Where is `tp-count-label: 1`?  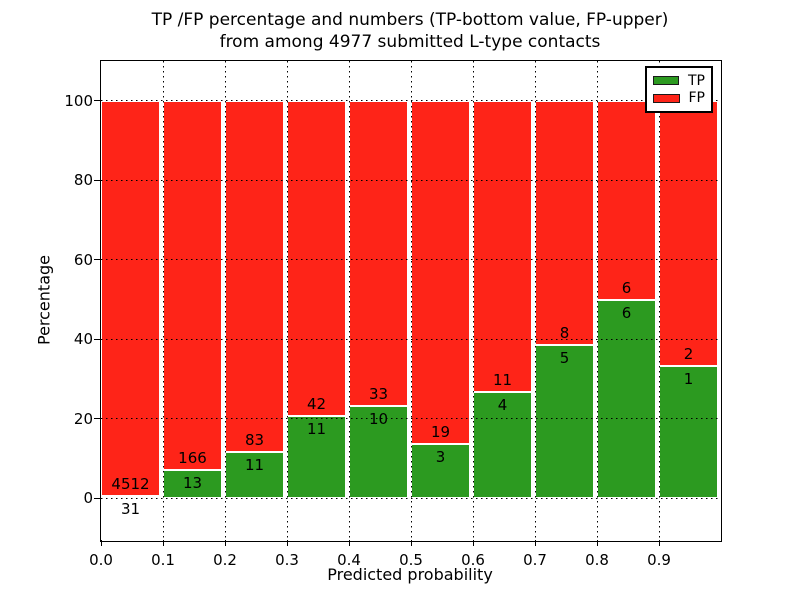
tp-count-label: 1 is located at coordinates (688, 378).